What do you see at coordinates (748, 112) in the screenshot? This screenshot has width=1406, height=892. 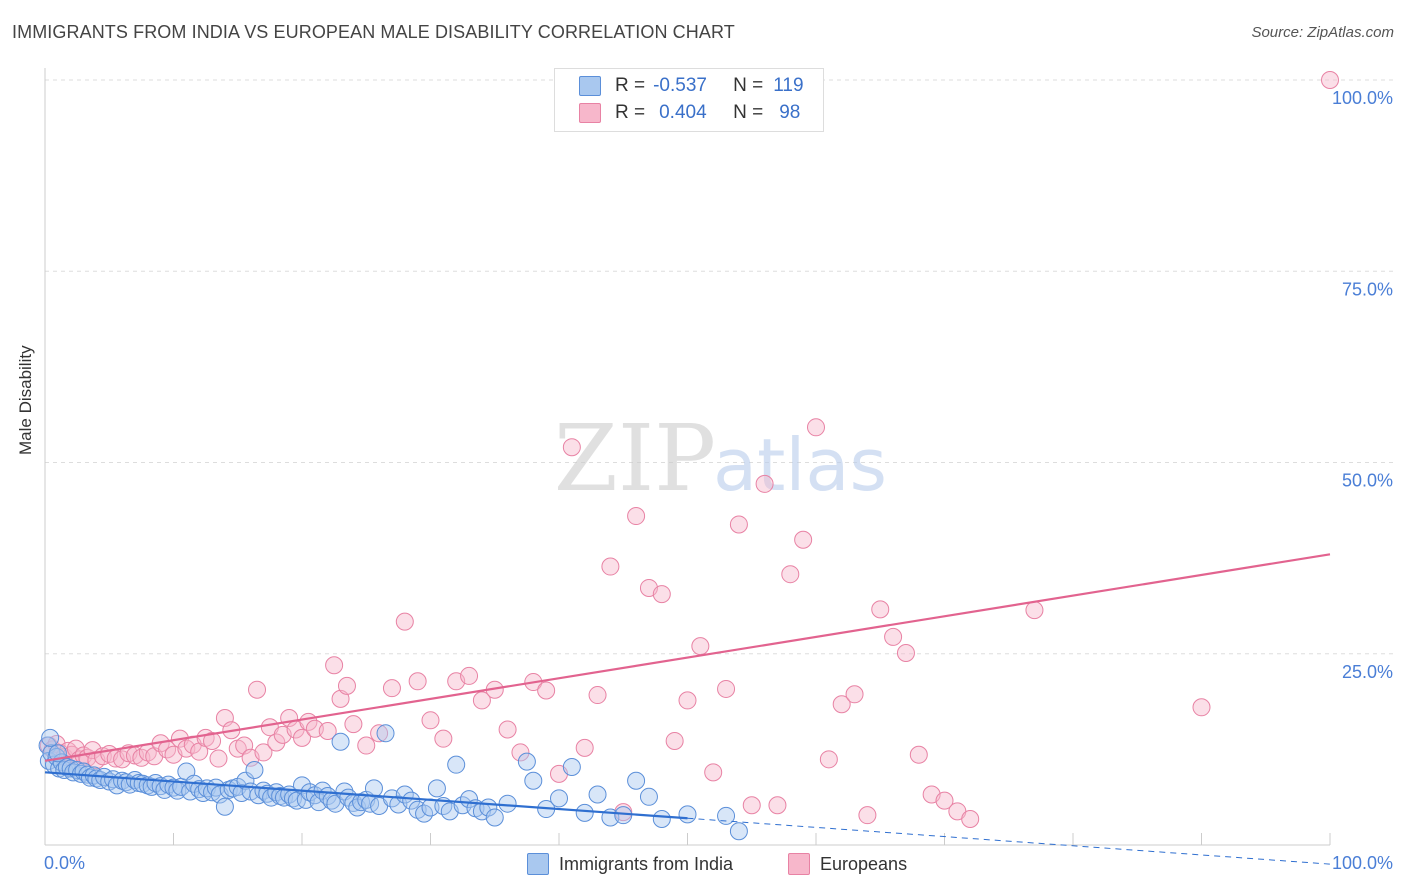 I see `europeans-n-label: N =` at bounding box center [748, 112].